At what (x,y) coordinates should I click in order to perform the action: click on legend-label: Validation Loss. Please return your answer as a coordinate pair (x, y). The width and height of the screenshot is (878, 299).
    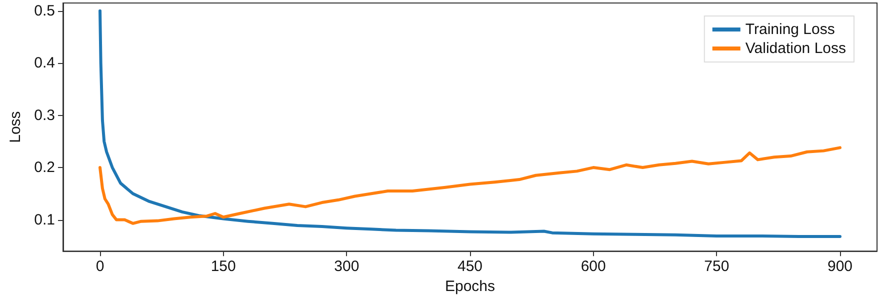
    Looking at the image, I should click on (795, 48).